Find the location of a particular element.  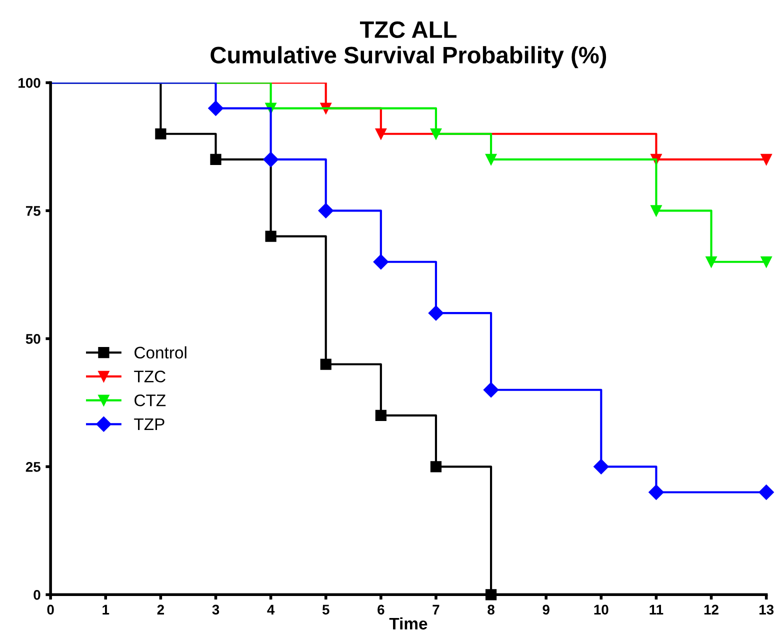

x-tick-label: 3 is located at coordinates (216, 609).